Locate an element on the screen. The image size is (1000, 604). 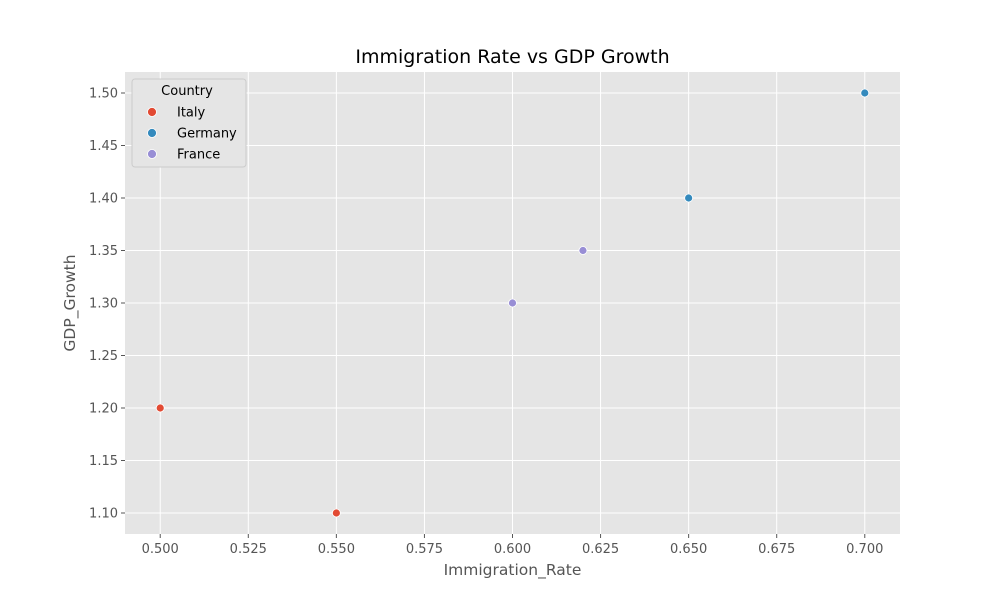
x-tick-label: 0.650 is located at coordinates (688, 549).